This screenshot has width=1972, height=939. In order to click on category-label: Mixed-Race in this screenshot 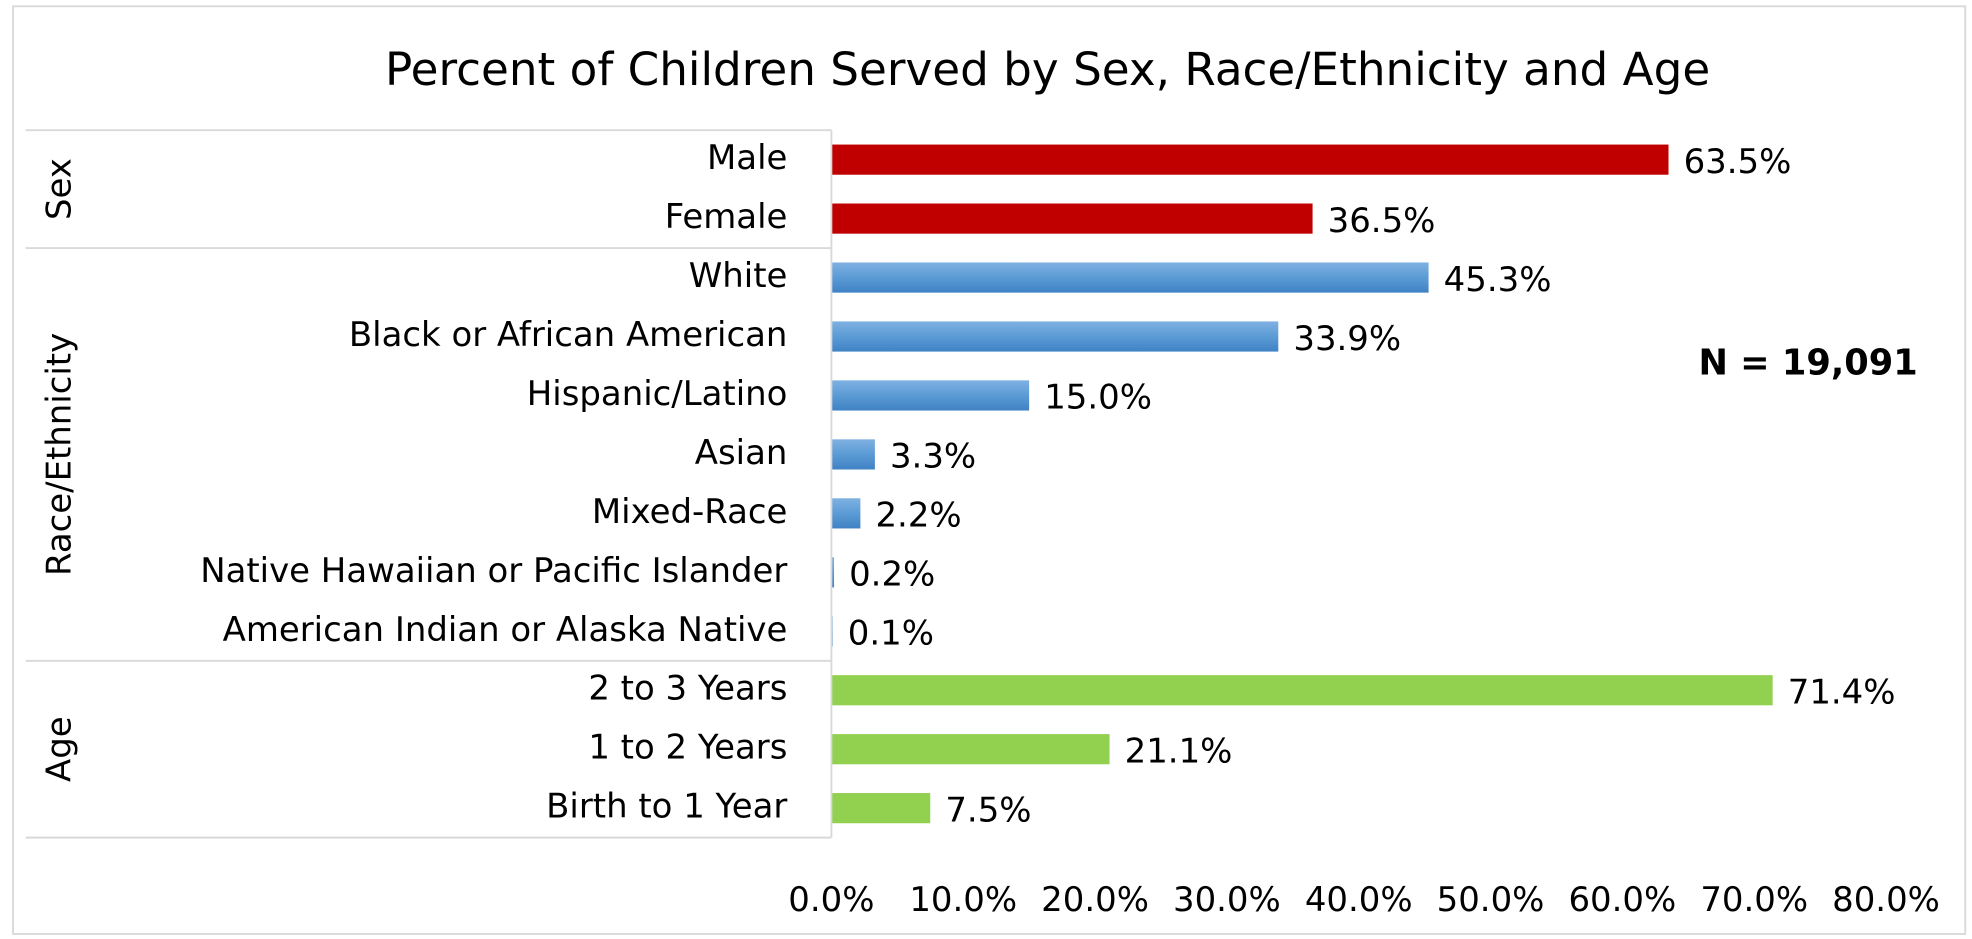, I will do `click(690, 512)`.